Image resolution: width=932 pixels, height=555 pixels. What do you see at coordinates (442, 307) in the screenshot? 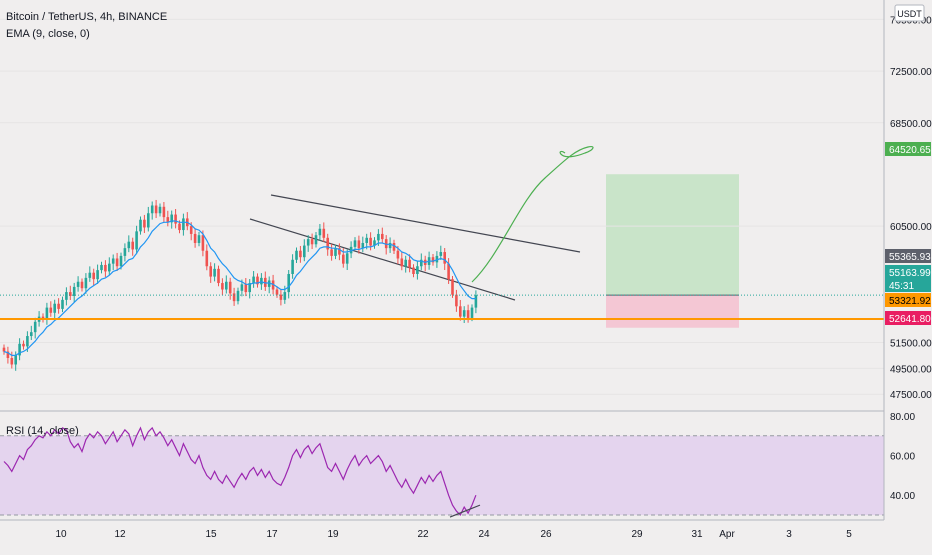
I see `price-levels` at bounding box center [442, 307].